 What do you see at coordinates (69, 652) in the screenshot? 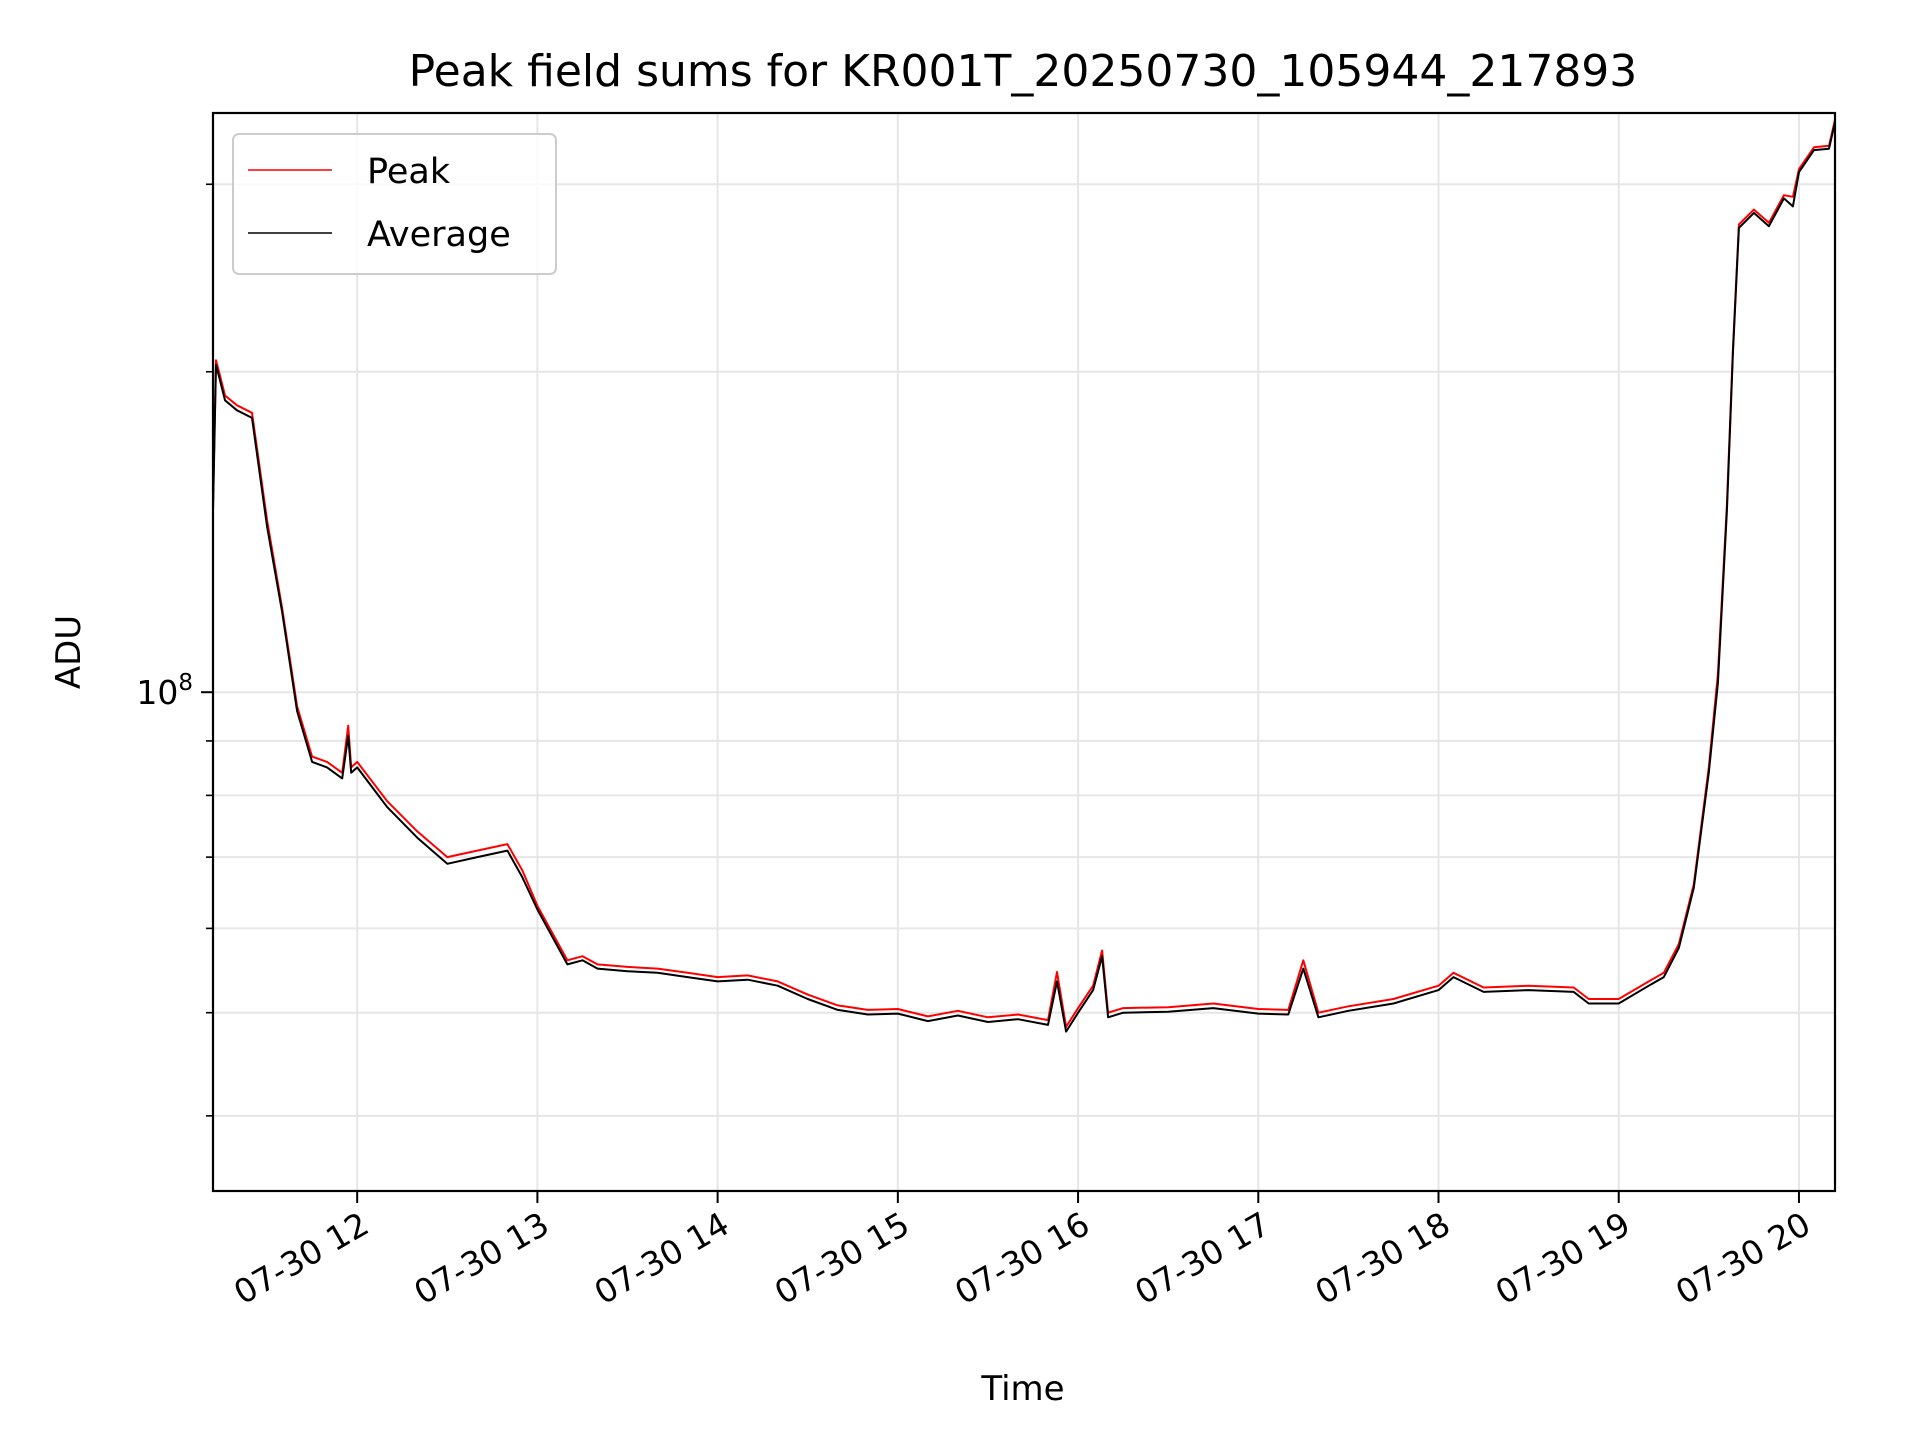
I see `y-axis-label: ADU` at bounding box center [69, 652].